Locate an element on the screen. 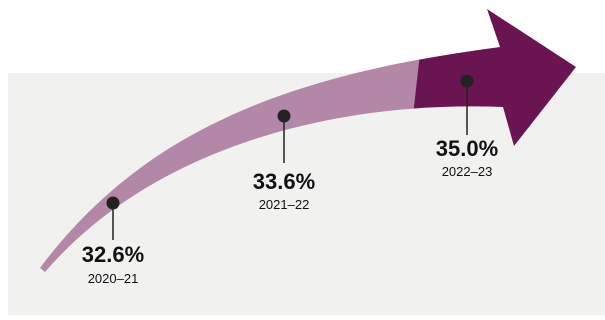 Image resolution: width=605 pixels, height=320 pixels. milestone-period-2: 2021–22 is located at coordinates (284, 204).